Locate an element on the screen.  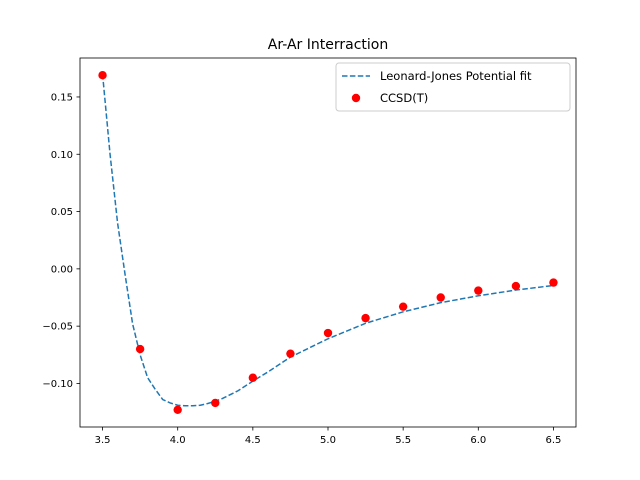
x-tick-label: 3.5 is located at coordinates (103, 440).